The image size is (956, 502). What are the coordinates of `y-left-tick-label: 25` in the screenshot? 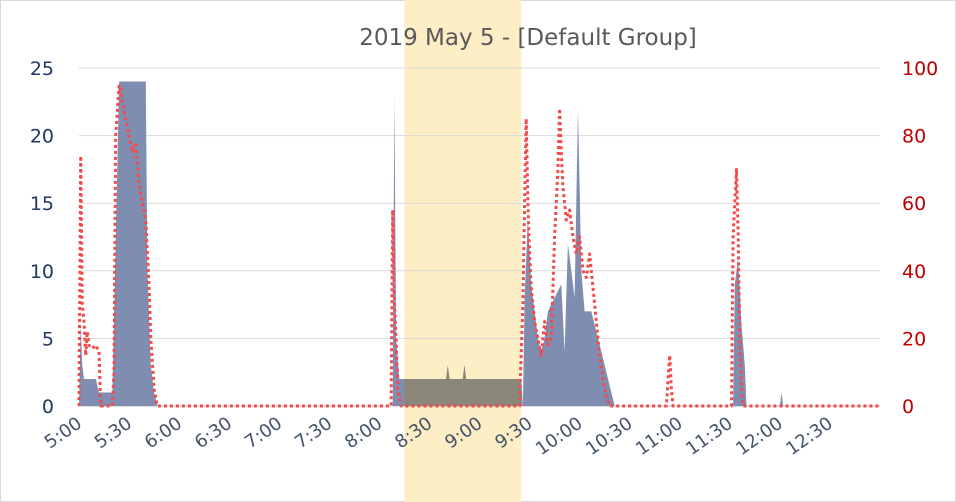 It's located at (42, 69).